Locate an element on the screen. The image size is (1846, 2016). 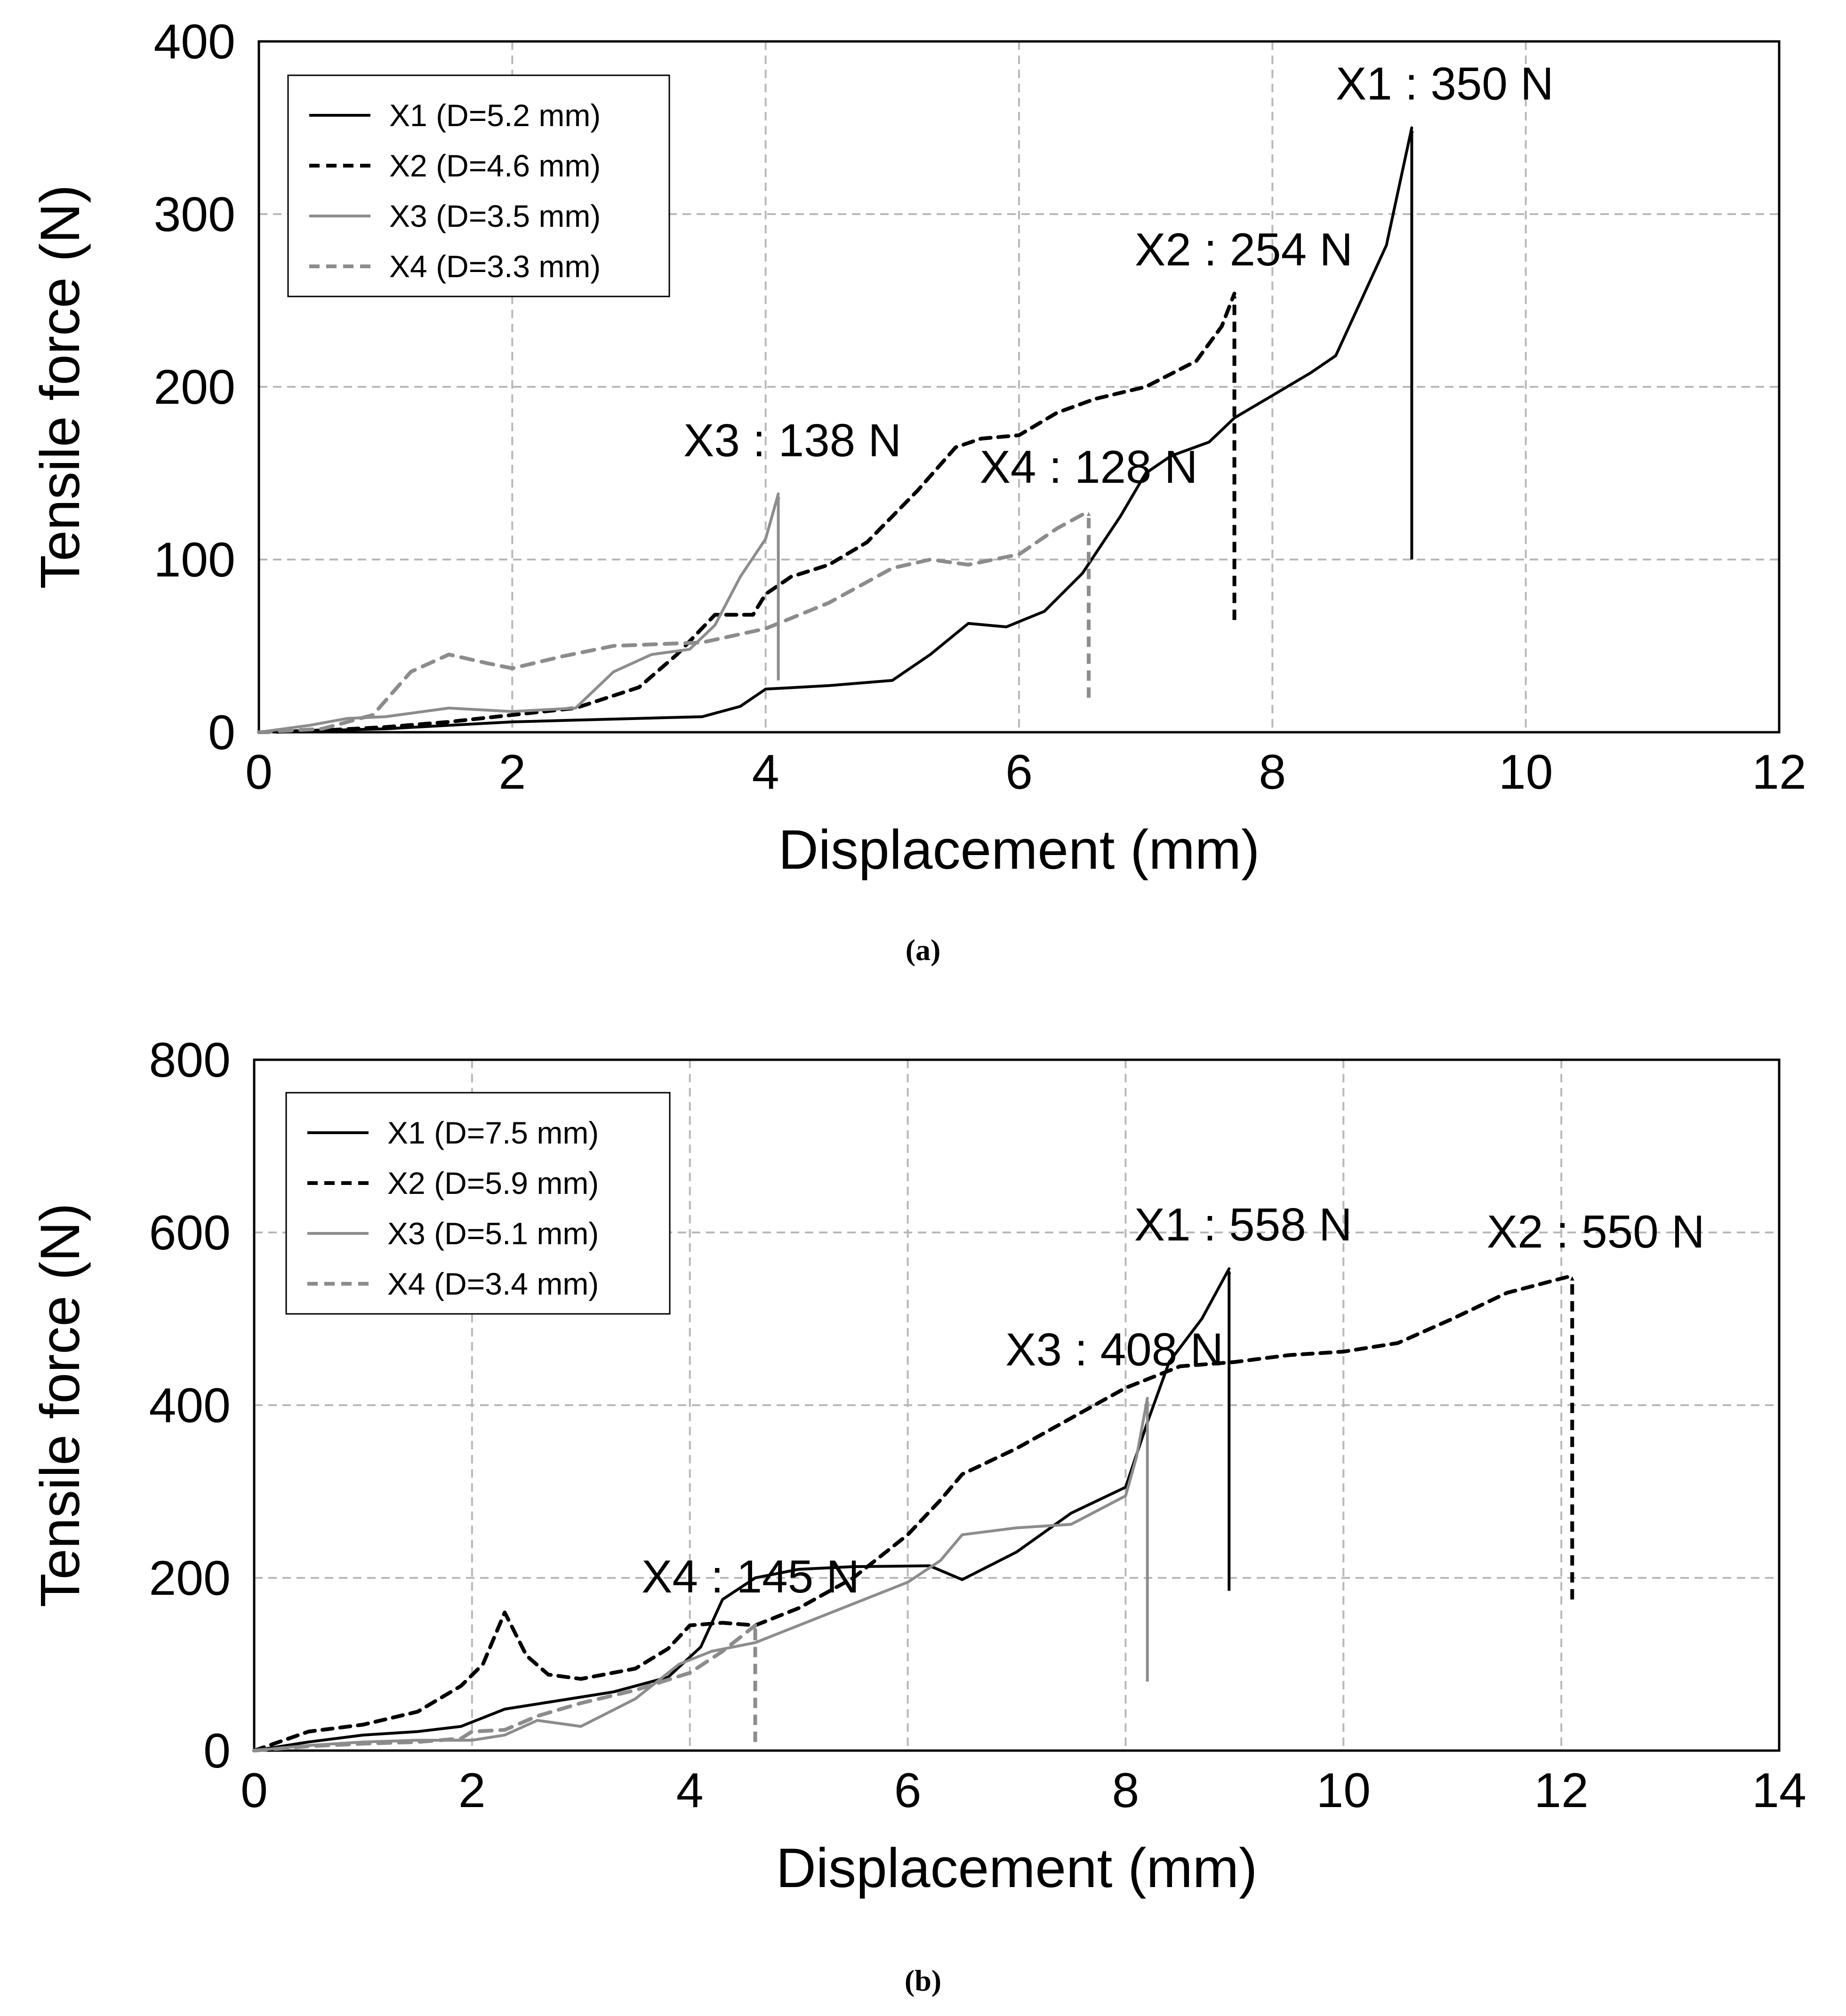
y-tick-label: 100 is located at coordinates (194, 560).